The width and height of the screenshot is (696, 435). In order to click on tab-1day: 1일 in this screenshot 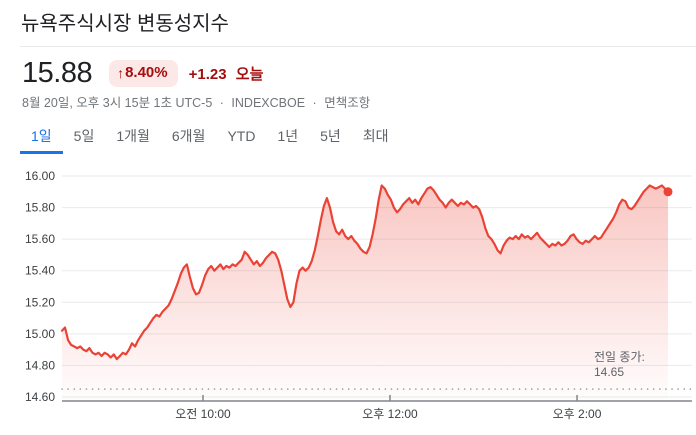, I will do `click(41, 139)`.